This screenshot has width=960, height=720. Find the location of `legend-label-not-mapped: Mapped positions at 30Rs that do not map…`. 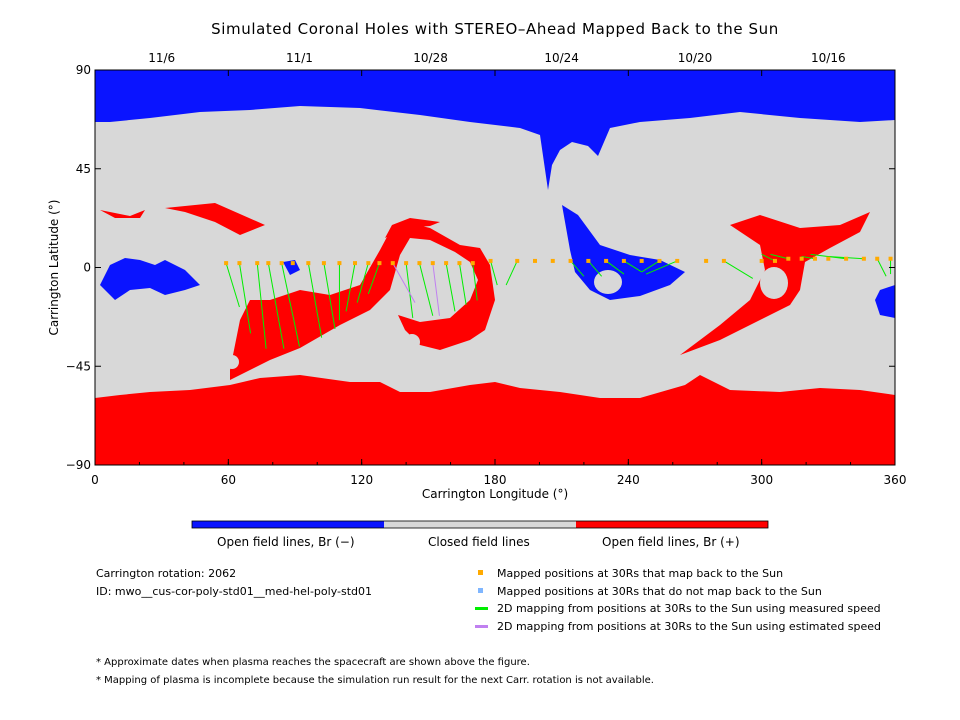

legend-label-not-mapped: Mapped positions at 30Rs that do not map… is located at coordinates (659, 591).